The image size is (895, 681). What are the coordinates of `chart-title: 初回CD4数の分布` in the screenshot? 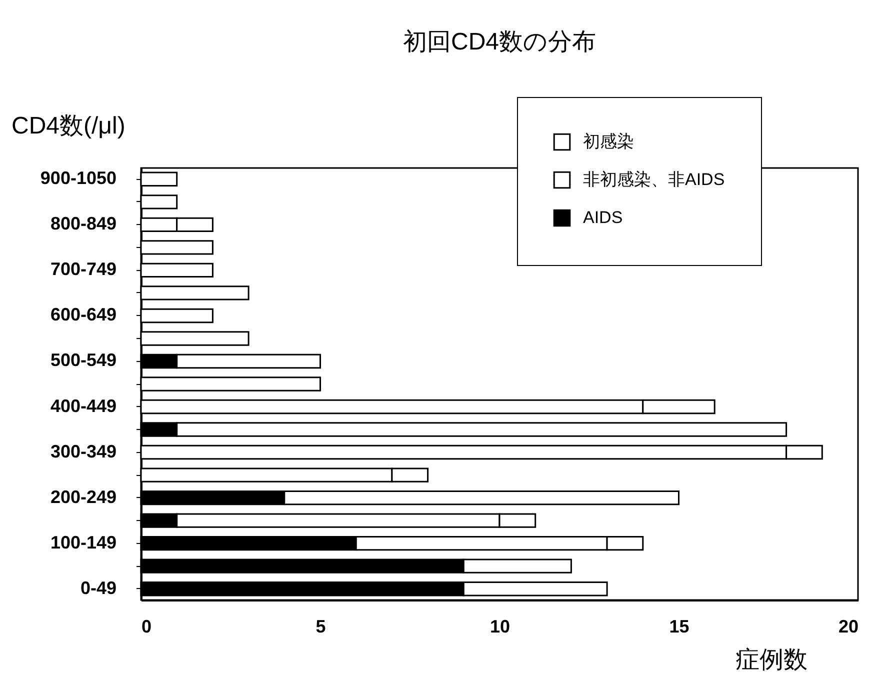 It's located at (499, 42).